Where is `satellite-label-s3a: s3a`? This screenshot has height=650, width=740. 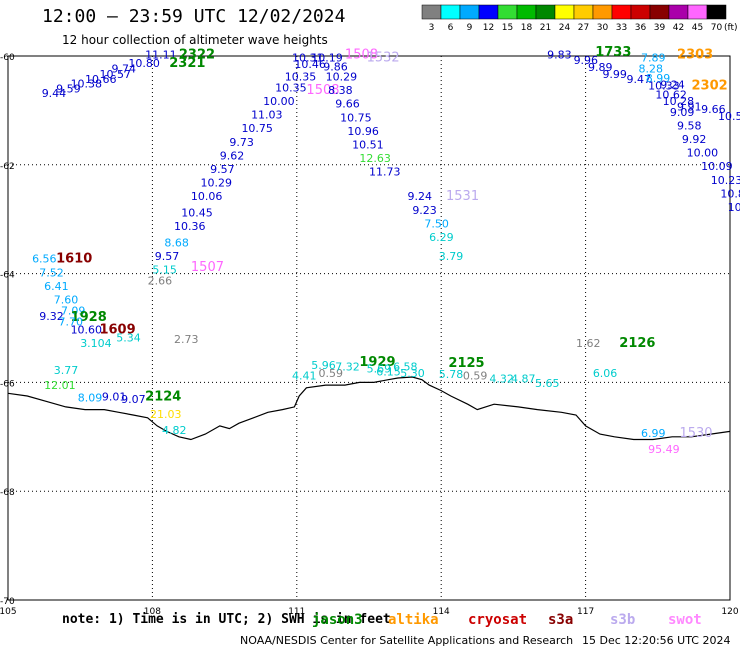
satellite-label-s3a: s3a is located at coordinates (561, 620).